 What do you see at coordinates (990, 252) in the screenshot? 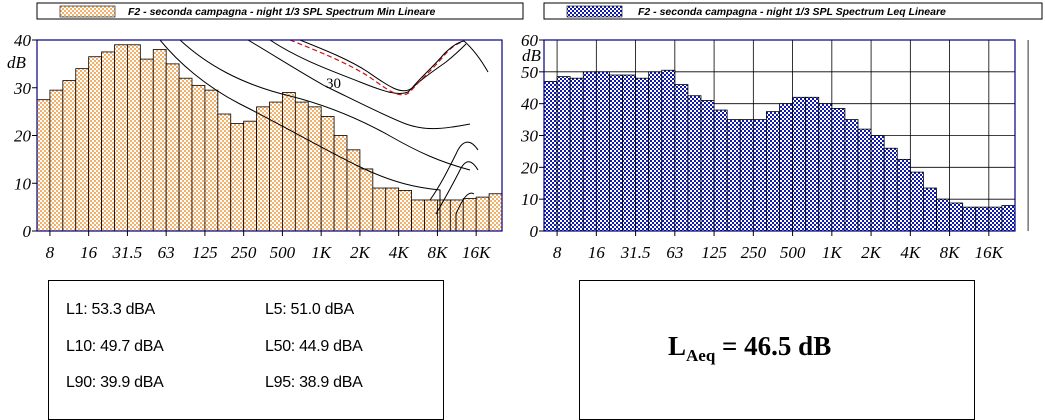
I see `x-tick-label: 16K` at bounding box center [990, 252].